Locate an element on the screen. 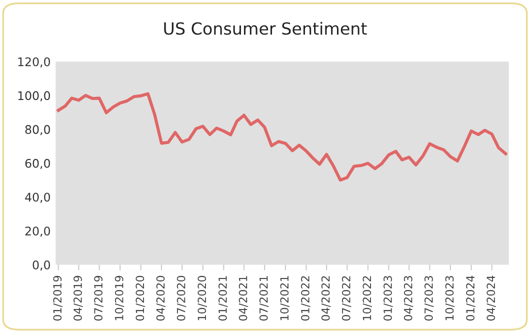 The width and height of the screenshot is (530, 333). x-tick-label: 01/2023 is located at coordinates (388, 298).